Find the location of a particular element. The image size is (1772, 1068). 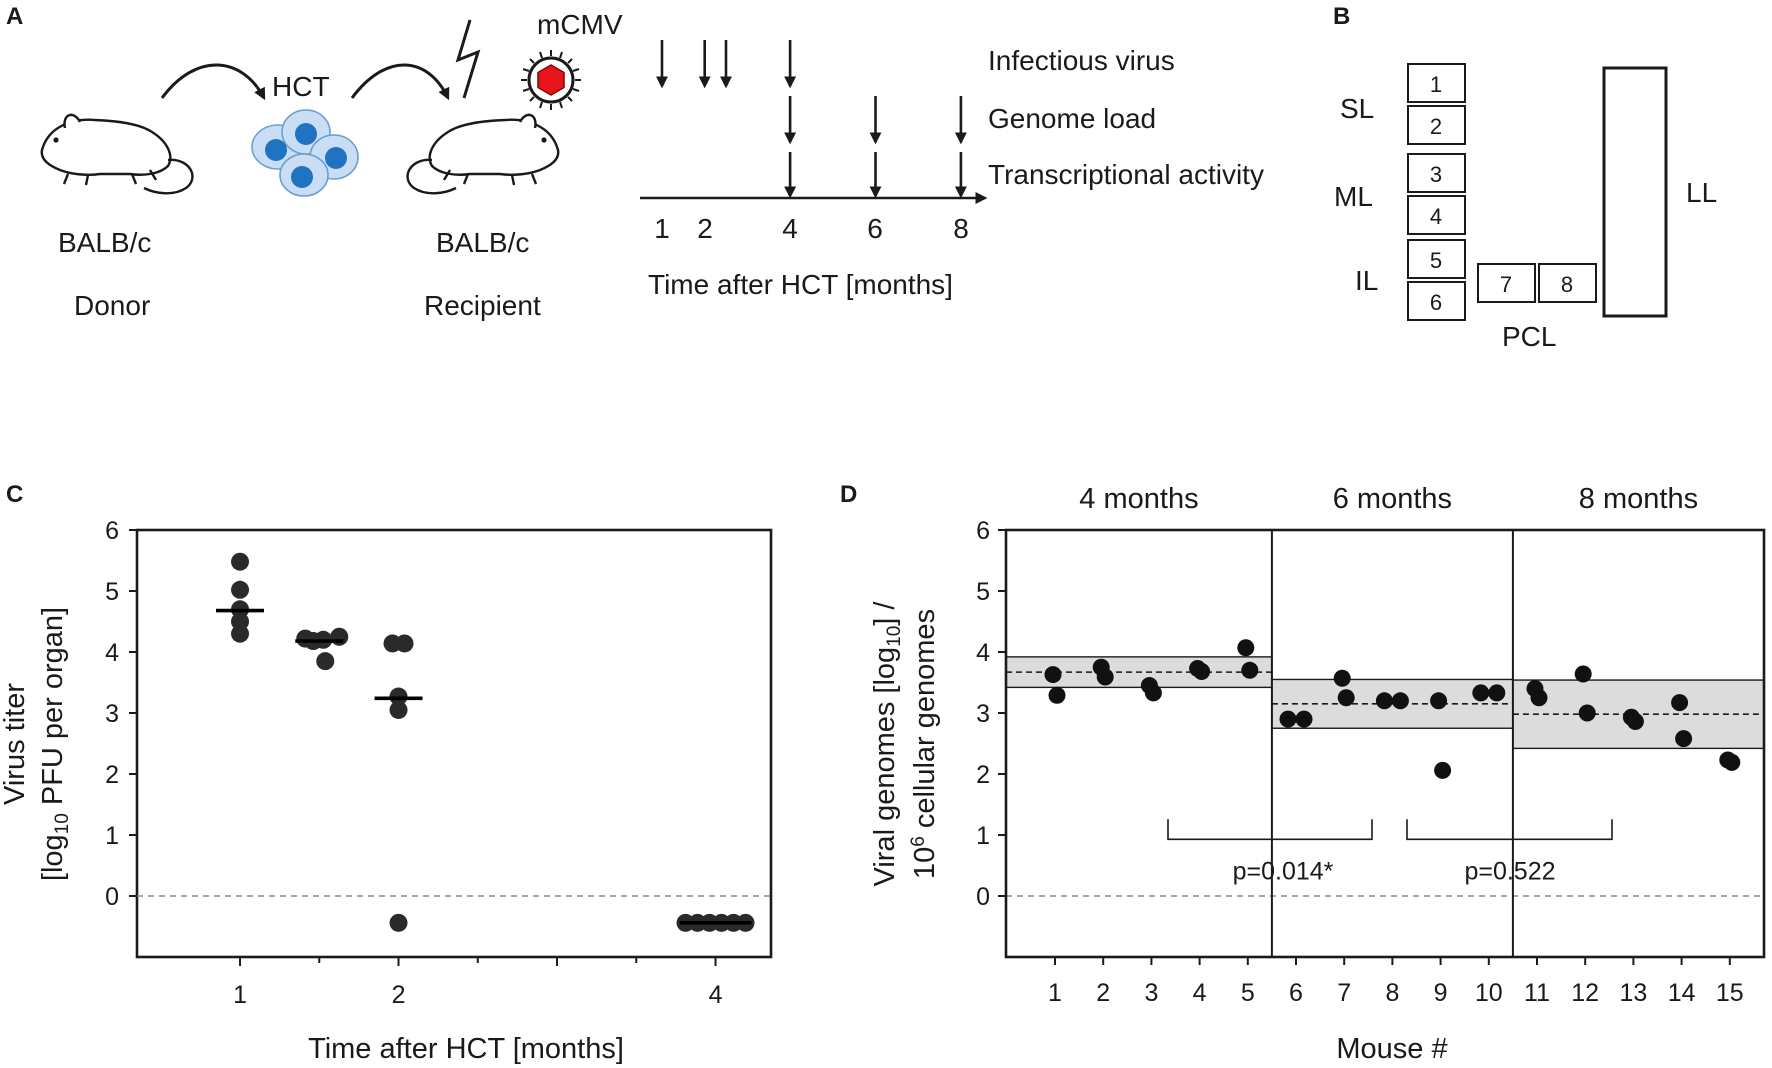

box-ll is located at coordinates (1635, 192).